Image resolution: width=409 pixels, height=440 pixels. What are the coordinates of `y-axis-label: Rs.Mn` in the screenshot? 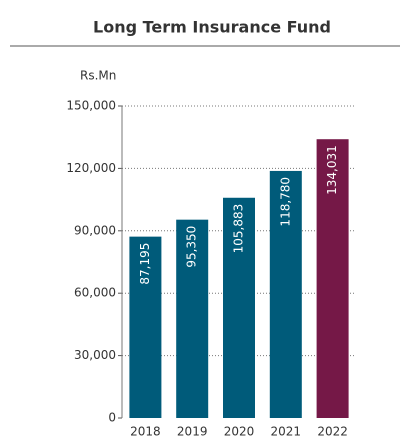 It's located at (98, 76).